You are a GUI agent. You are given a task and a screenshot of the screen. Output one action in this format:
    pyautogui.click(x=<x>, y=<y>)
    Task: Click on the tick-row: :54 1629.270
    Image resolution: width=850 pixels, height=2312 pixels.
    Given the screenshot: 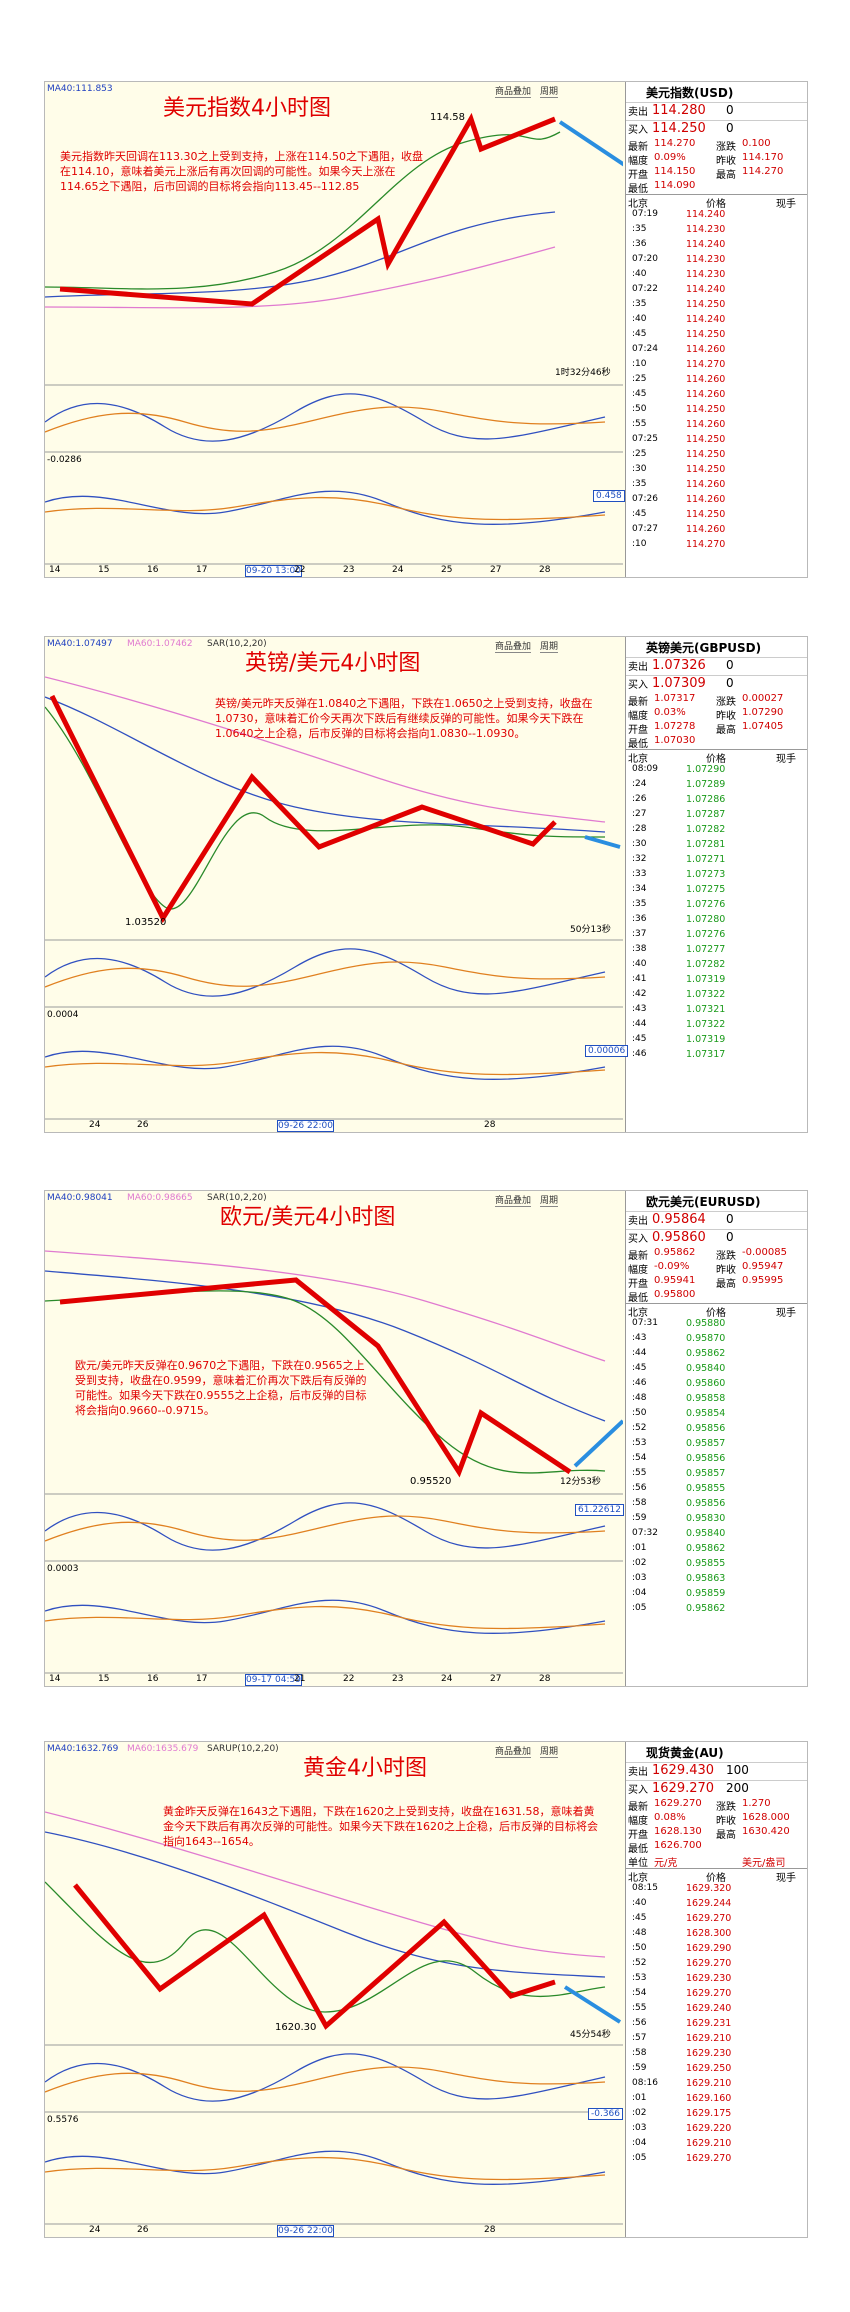 What is the action you would take?
    pyautogui.click(x=716, y=1995)
    